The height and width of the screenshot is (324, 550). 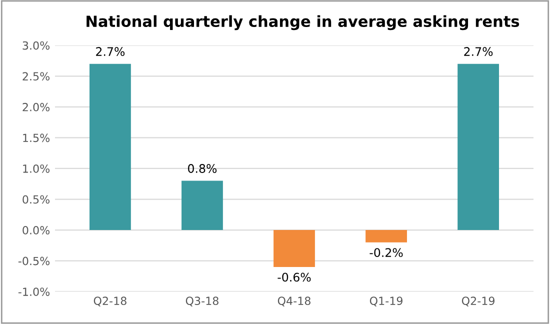 What do you see at coordinates (386, 301) in the screenshot?
I see `x-tick-label: Q1-19` at bounding box center [386, 301].